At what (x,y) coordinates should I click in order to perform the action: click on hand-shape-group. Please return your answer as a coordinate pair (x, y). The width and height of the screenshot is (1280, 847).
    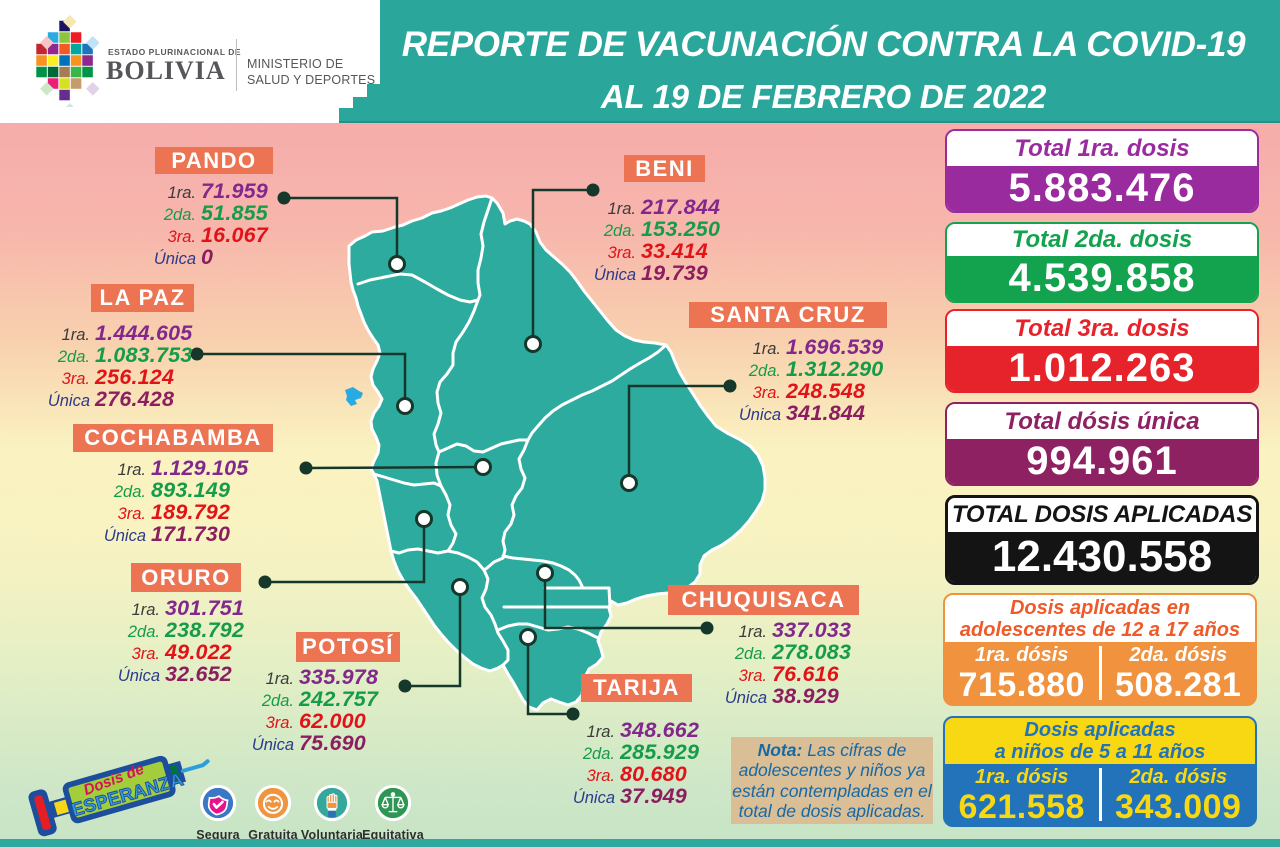
    Looking at the image, I should click on (332, 801).